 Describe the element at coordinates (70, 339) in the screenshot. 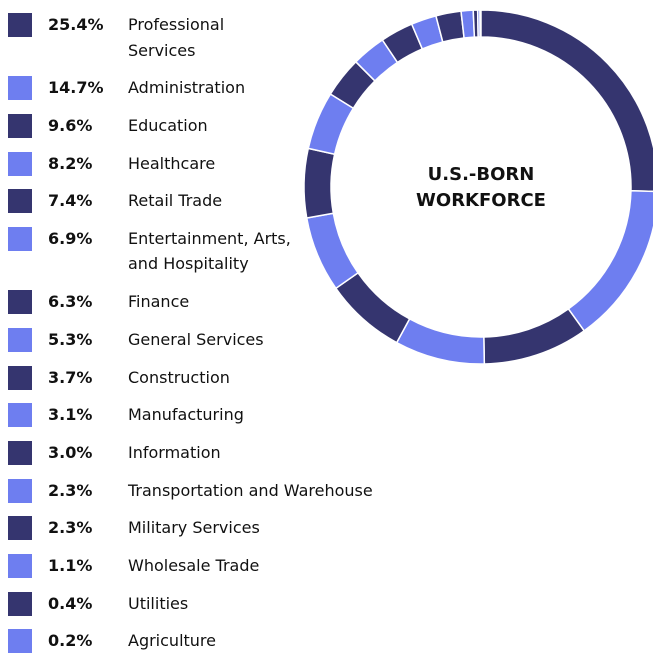

I see `legend-value: 5.3%` at that location.